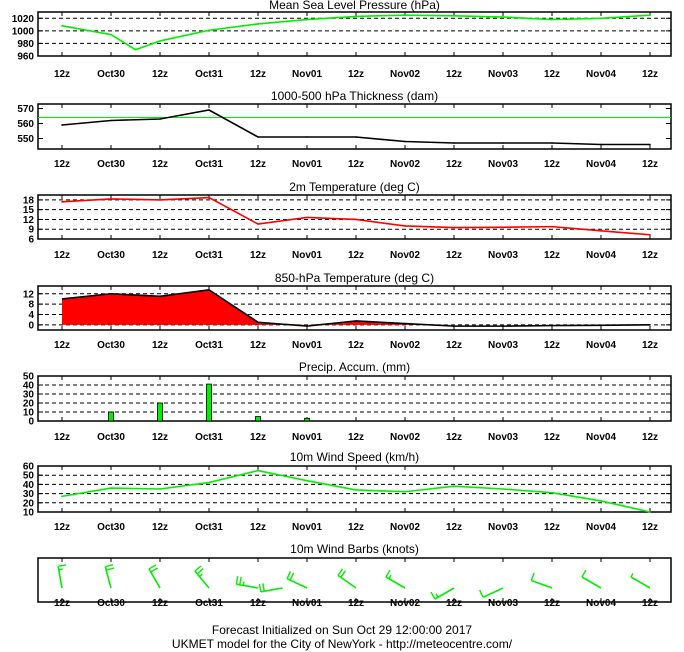 Image resolution: width=684 pixels, height=652 pixels. What do you see at coordinates (29, 503) in the screenshot?
I see `y-tick-label: 20` at bounding box center [29, 503].